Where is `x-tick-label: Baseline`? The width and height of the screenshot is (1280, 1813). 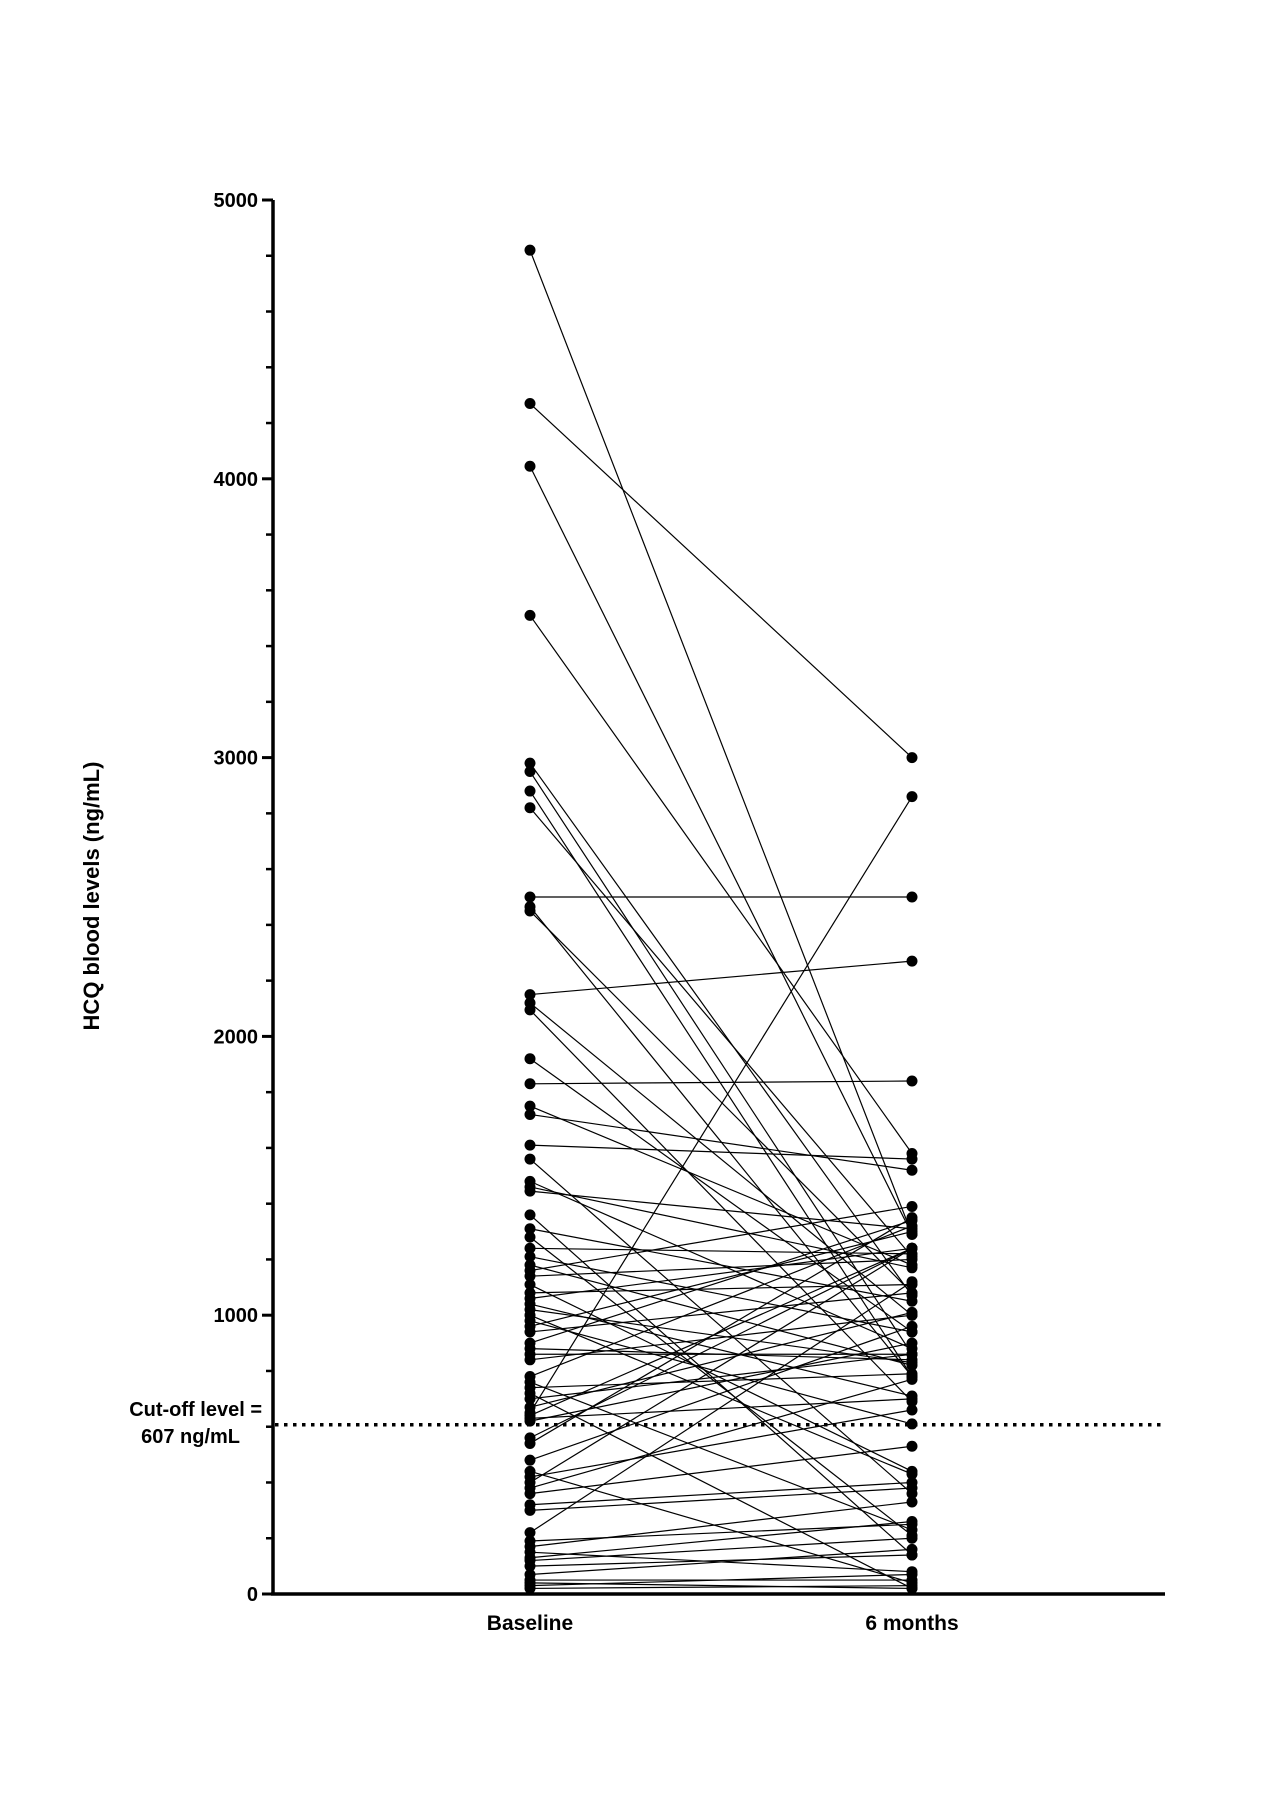 x-tick-label: Baseline is located at coordinates (530, 1623).